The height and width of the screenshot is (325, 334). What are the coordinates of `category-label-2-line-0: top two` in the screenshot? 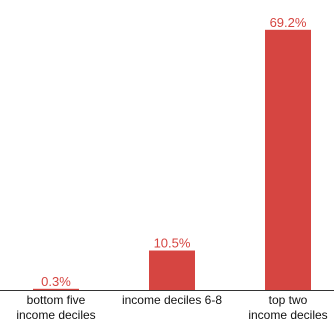 It's located at (288, 300).